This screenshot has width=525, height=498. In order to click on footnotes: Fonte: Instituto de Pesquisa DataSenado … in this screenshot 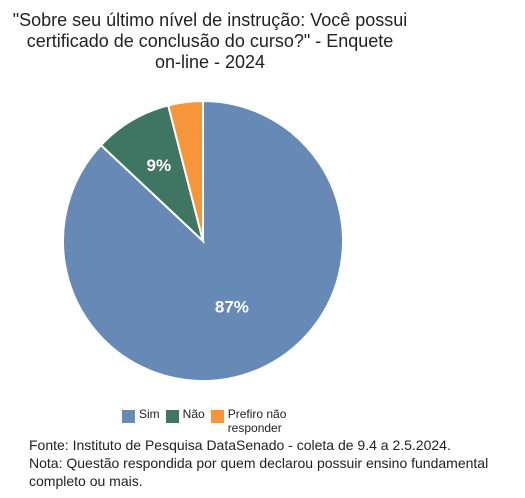, I will do `click(258, 463)`.